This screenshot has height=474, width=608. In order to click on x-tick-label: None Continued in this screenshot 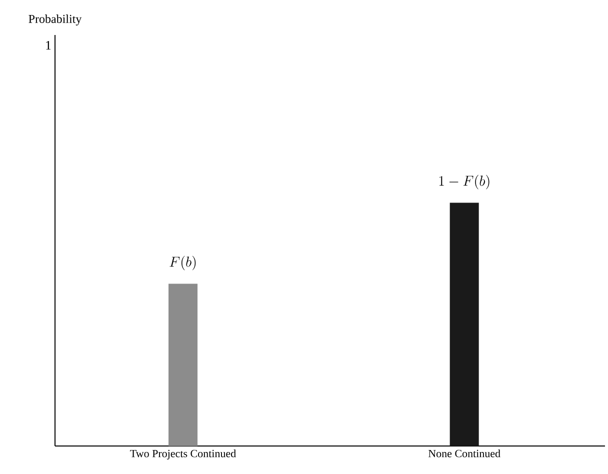, I will do `click(464, 454)`.